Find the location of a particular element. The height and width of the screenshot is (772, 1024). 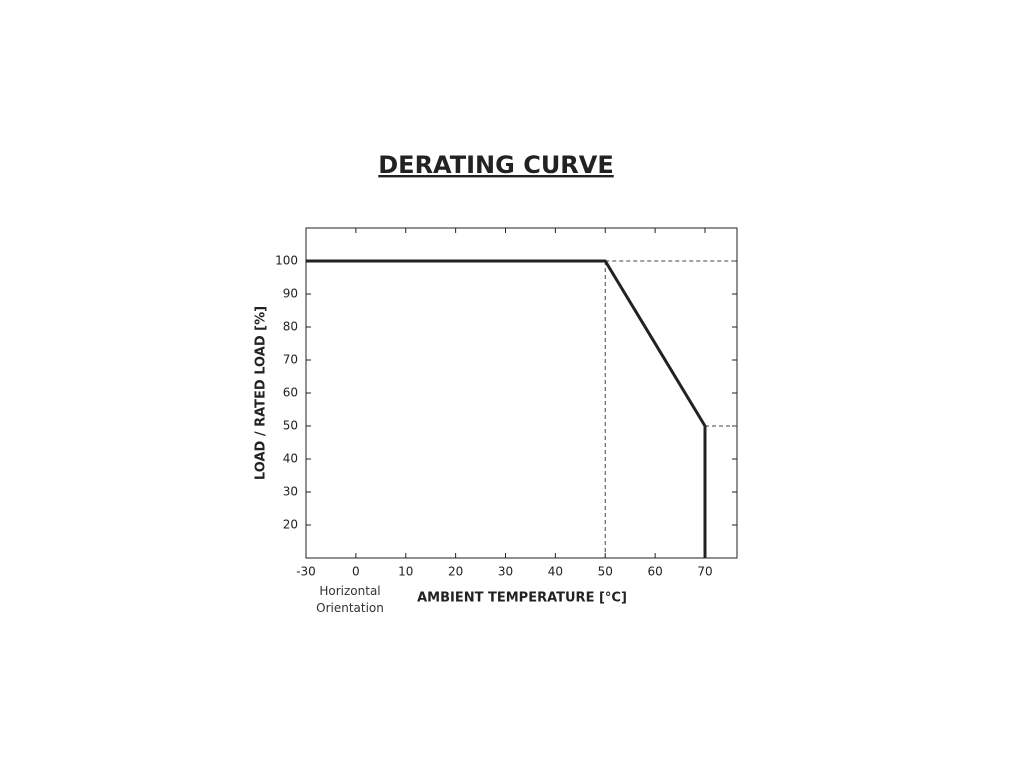

x-tick-label: 50 is located at coordinates (605, 572).